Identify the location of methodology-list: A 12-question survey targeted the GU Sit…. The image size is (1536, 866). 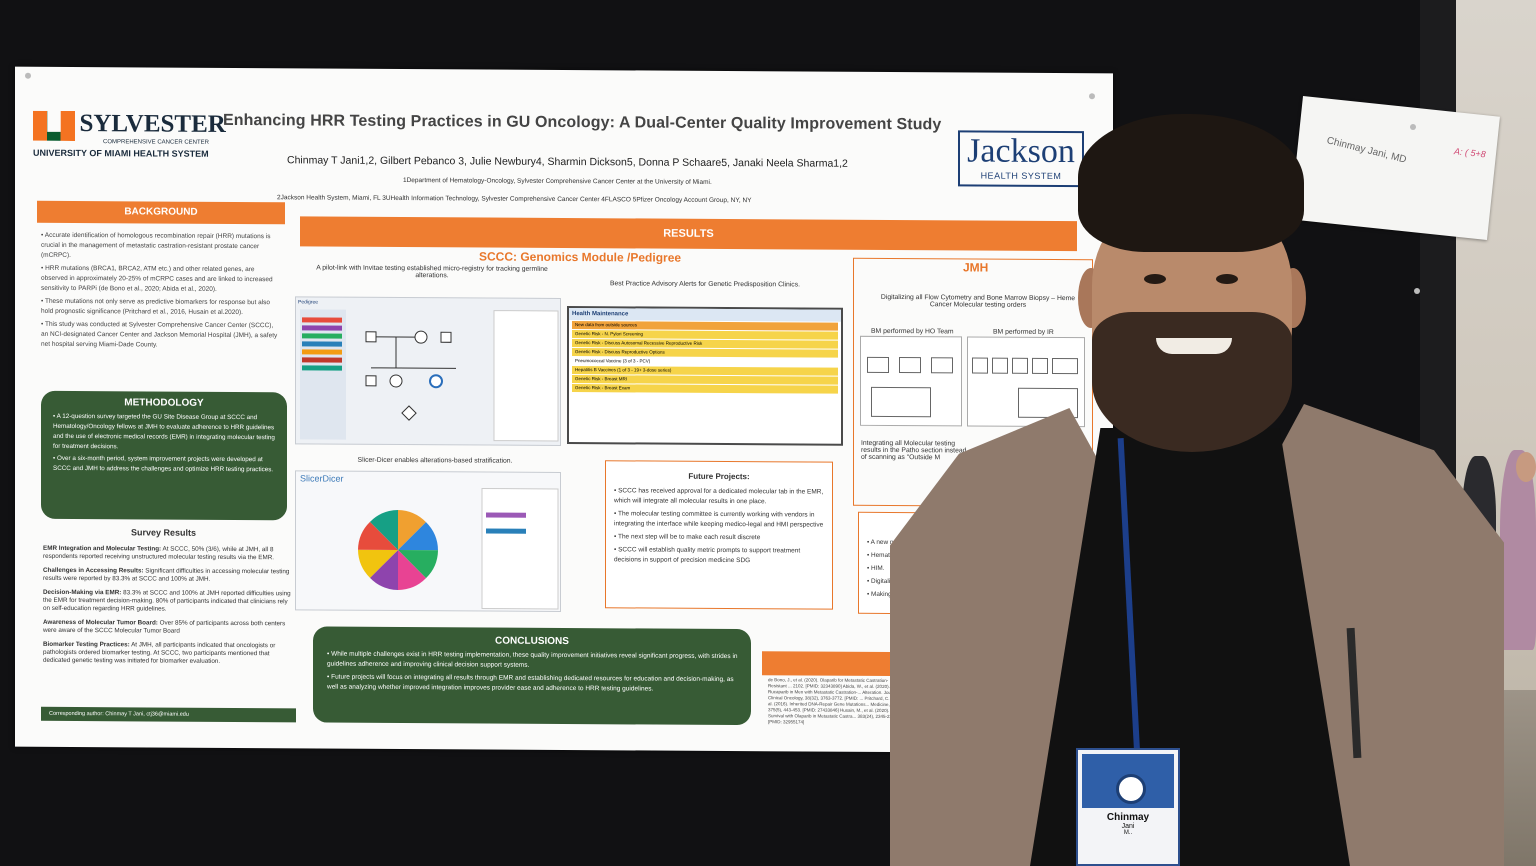
(164, 442).